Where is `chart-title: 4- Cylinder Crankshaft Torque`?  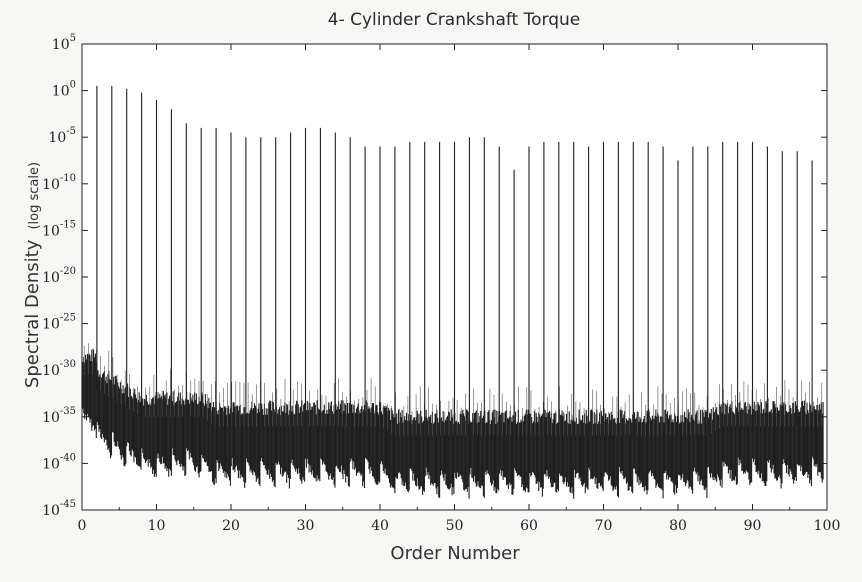 chart-title: 4- Cylinder Crankshaft Torque is located at coordinates (454, 20).